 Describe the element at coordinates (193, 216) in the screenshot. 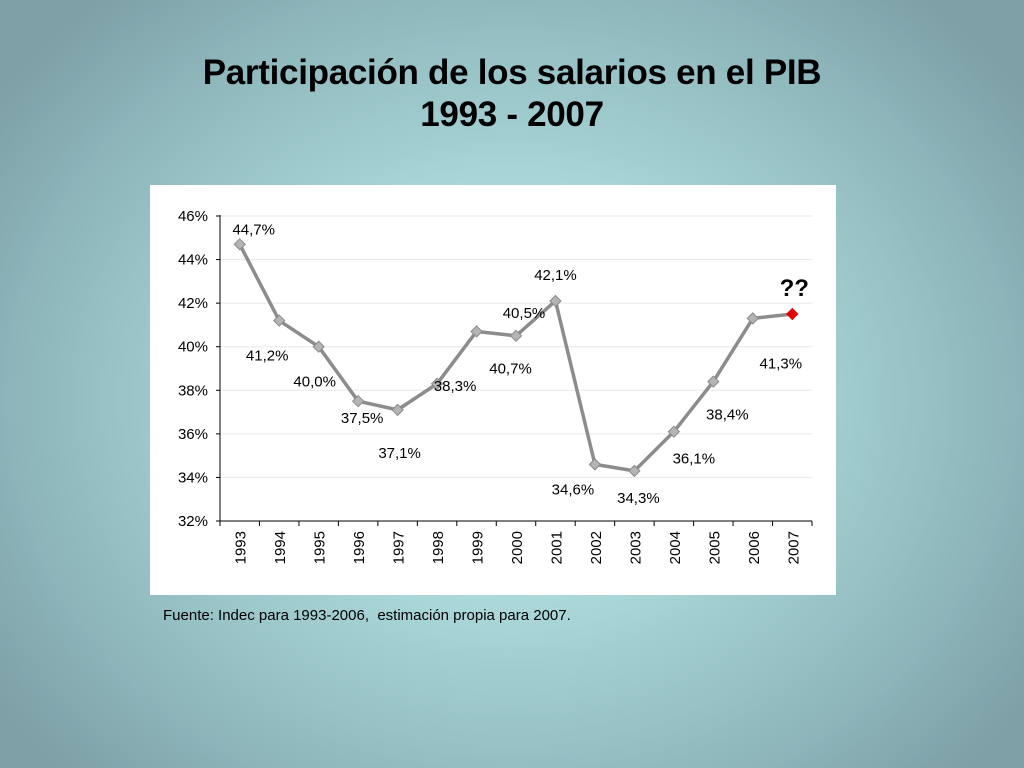

I see `y-tick-label: 46%` at that location.